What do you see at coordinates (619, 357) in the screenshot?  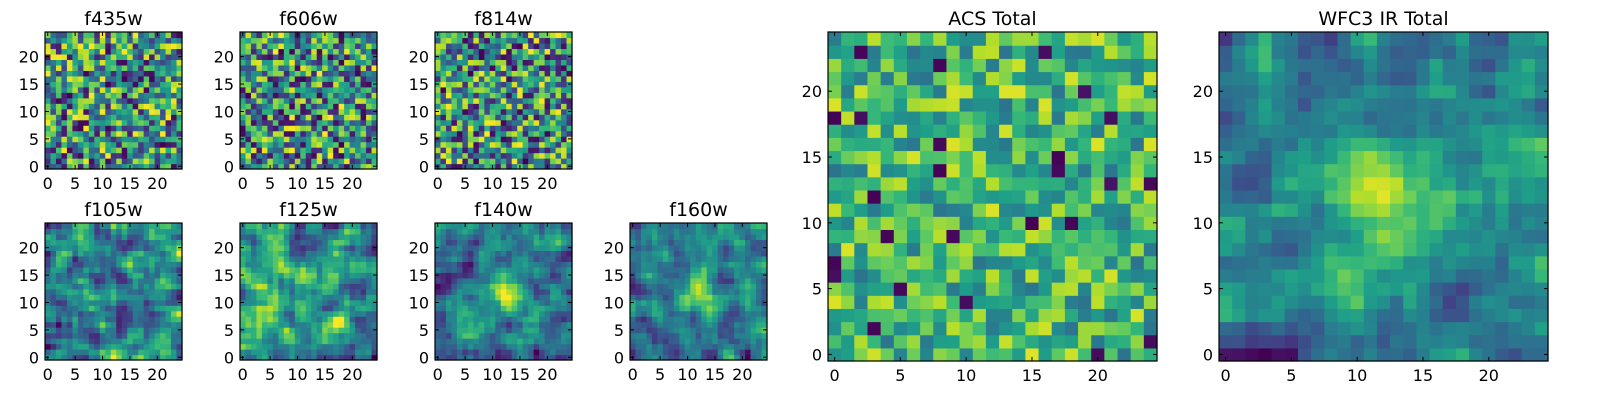 I see `y-tick-label: 0` at bounding box center [619, 357].